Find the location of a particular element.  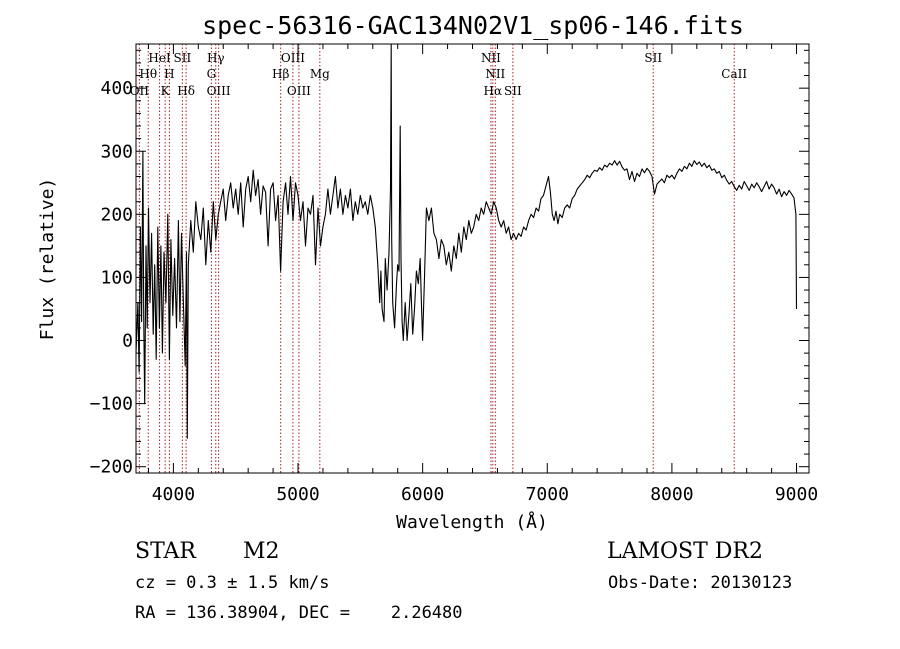

spectral-line-label: Hβ is located at coordinates (280, 74).